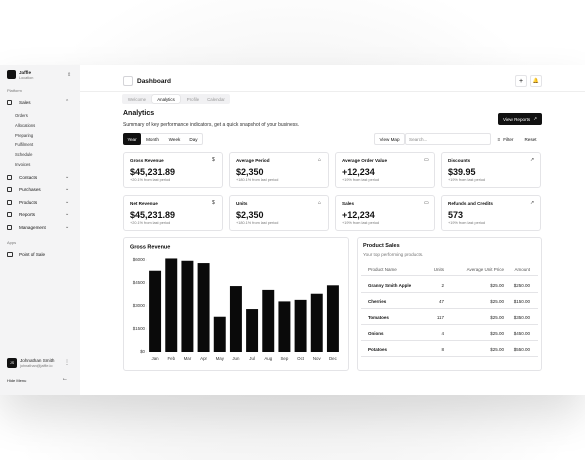 The image size is (585, 460). I want to click on kpi-change: +180.1% from last period, so click(257, 223).